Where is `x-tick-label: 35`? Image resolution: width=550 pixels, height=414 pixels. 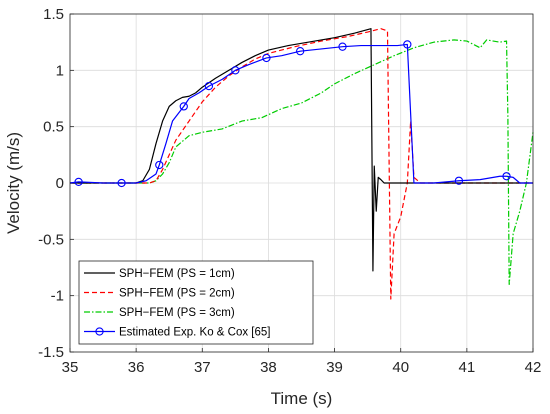
x-tick-label: 35 is located at coordinates (70, 367).